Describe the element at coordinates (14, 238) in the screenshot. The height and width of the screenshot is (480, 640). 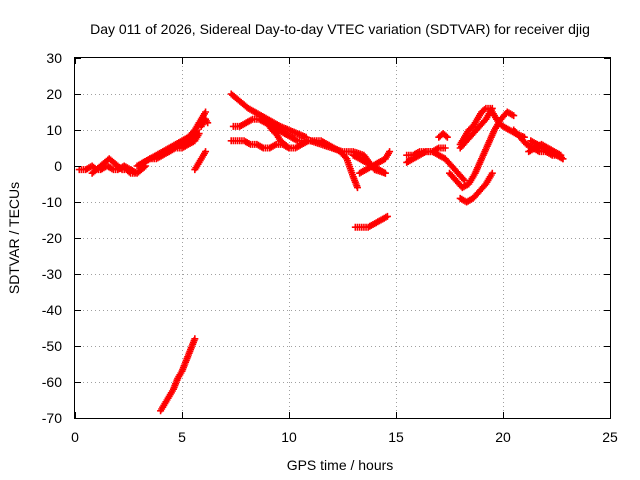
I see `y-axis-label: SDTVAR / TECUs` at that location.